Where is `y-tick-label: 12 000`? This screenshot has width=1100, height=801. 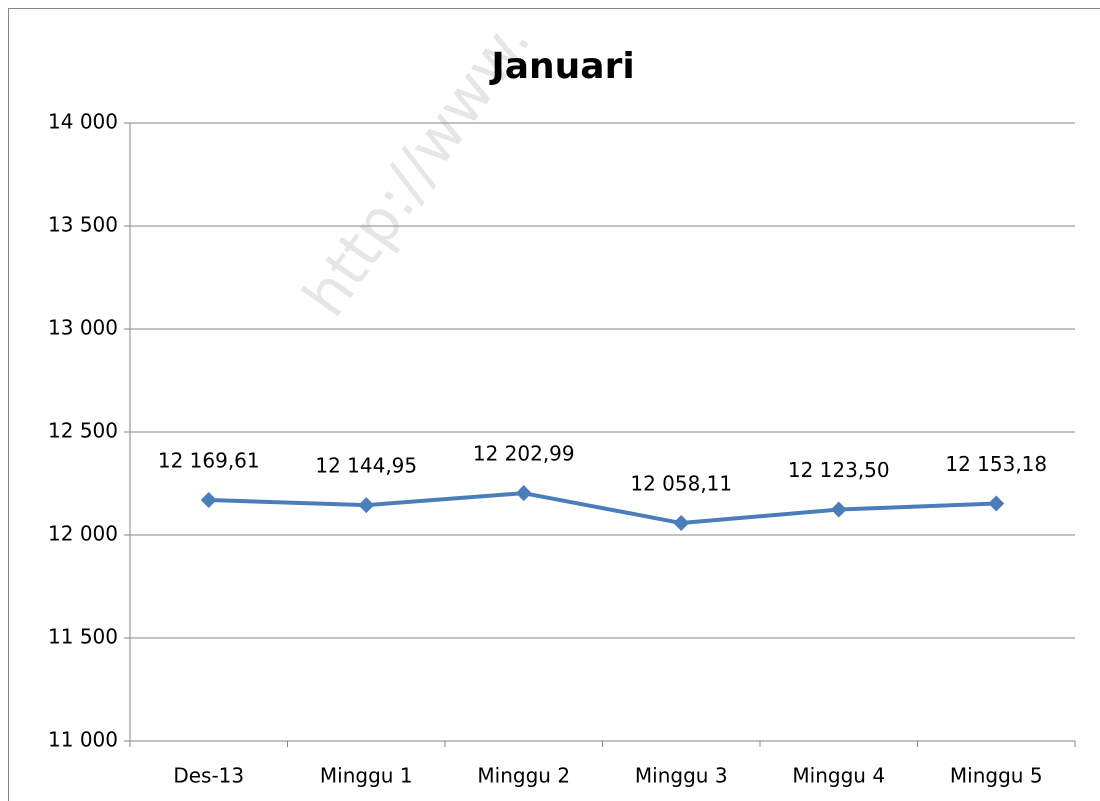
y-tick-label: 12 000 is located at coordinates (83, 534).